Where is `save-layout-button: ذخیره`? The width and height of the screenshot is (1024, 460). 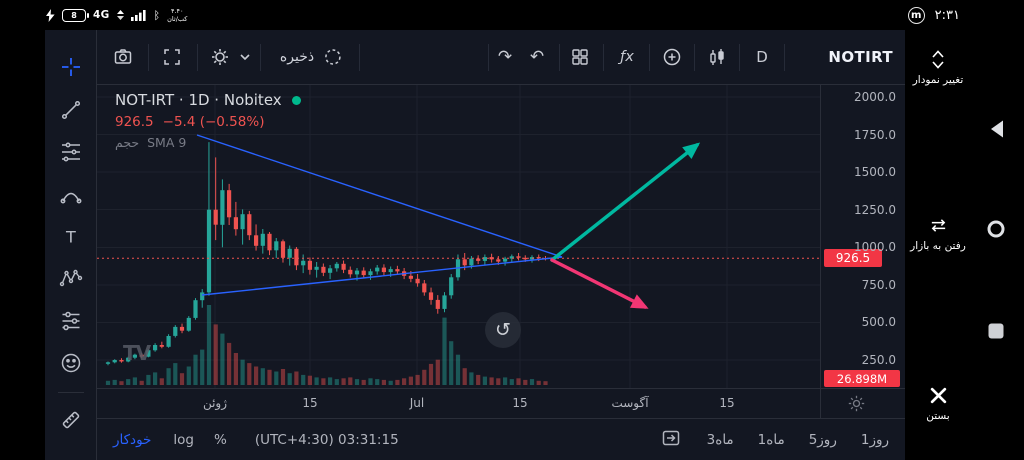 save-layout-button: ذخیره is located at coordinates (311, 57).